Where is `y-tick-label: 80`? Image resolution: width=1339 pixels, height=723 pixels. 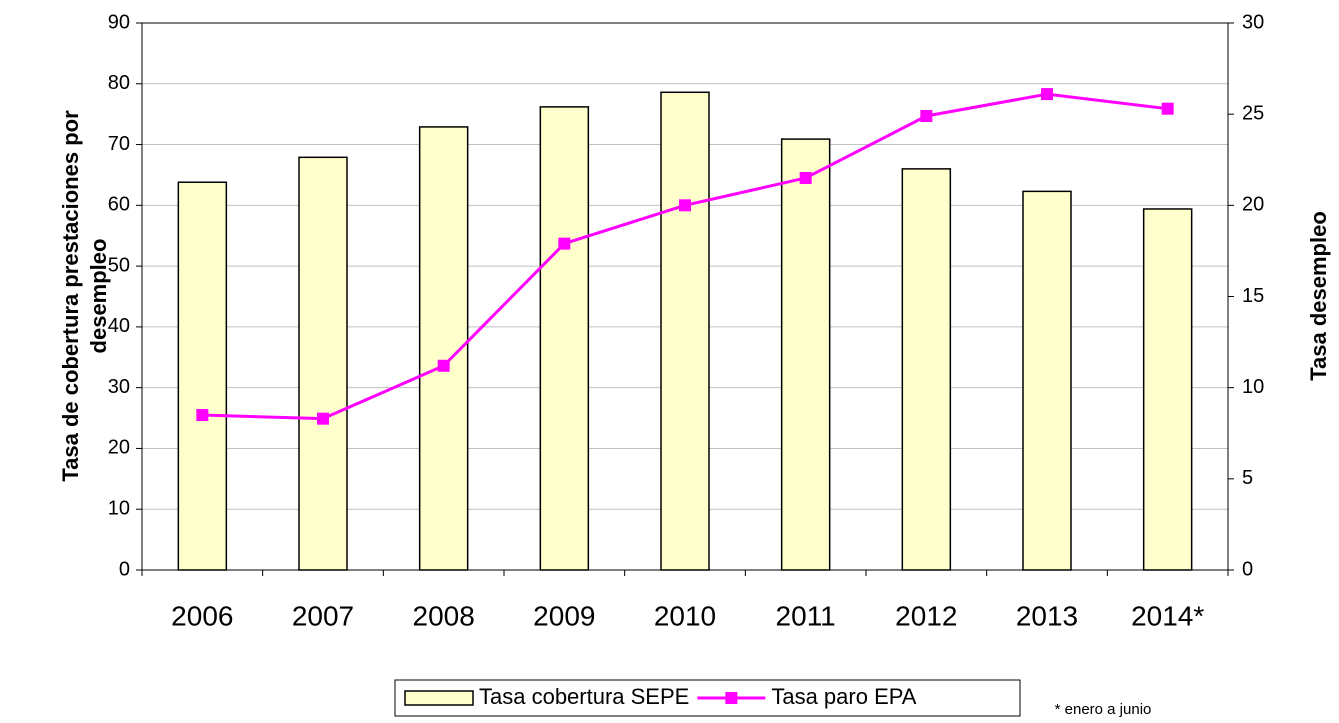 y-tick-label: 80 is located at coordinates (119, 83).